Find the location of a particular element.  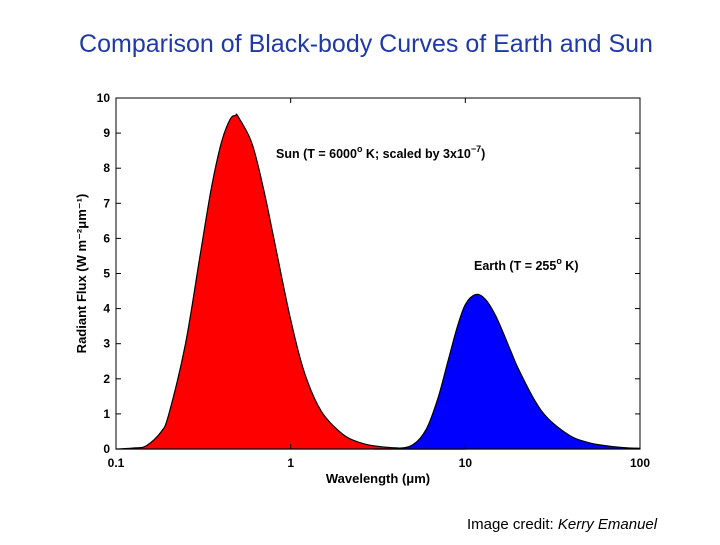

y-tick-label: 10 is located at coordinates (104, 98).